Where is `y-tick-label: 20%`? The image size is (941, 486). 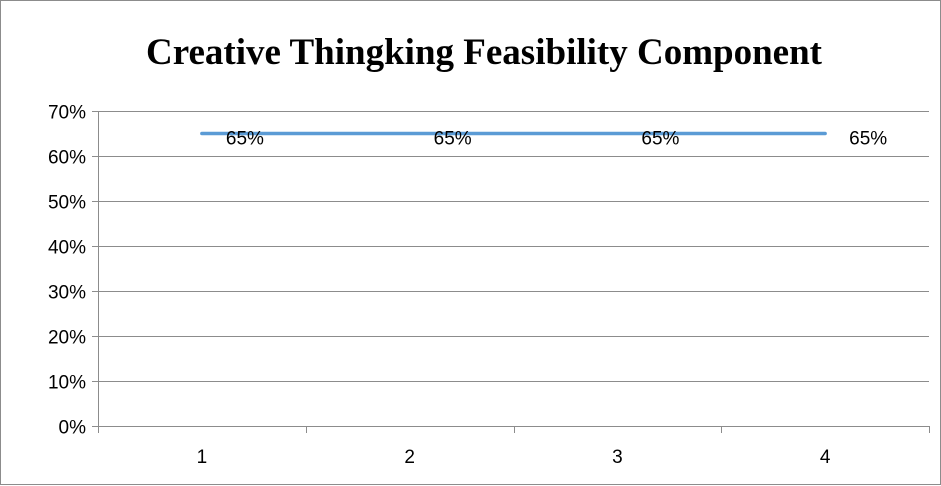 y-tick-label: 20% is located at coordinates (67, 338).